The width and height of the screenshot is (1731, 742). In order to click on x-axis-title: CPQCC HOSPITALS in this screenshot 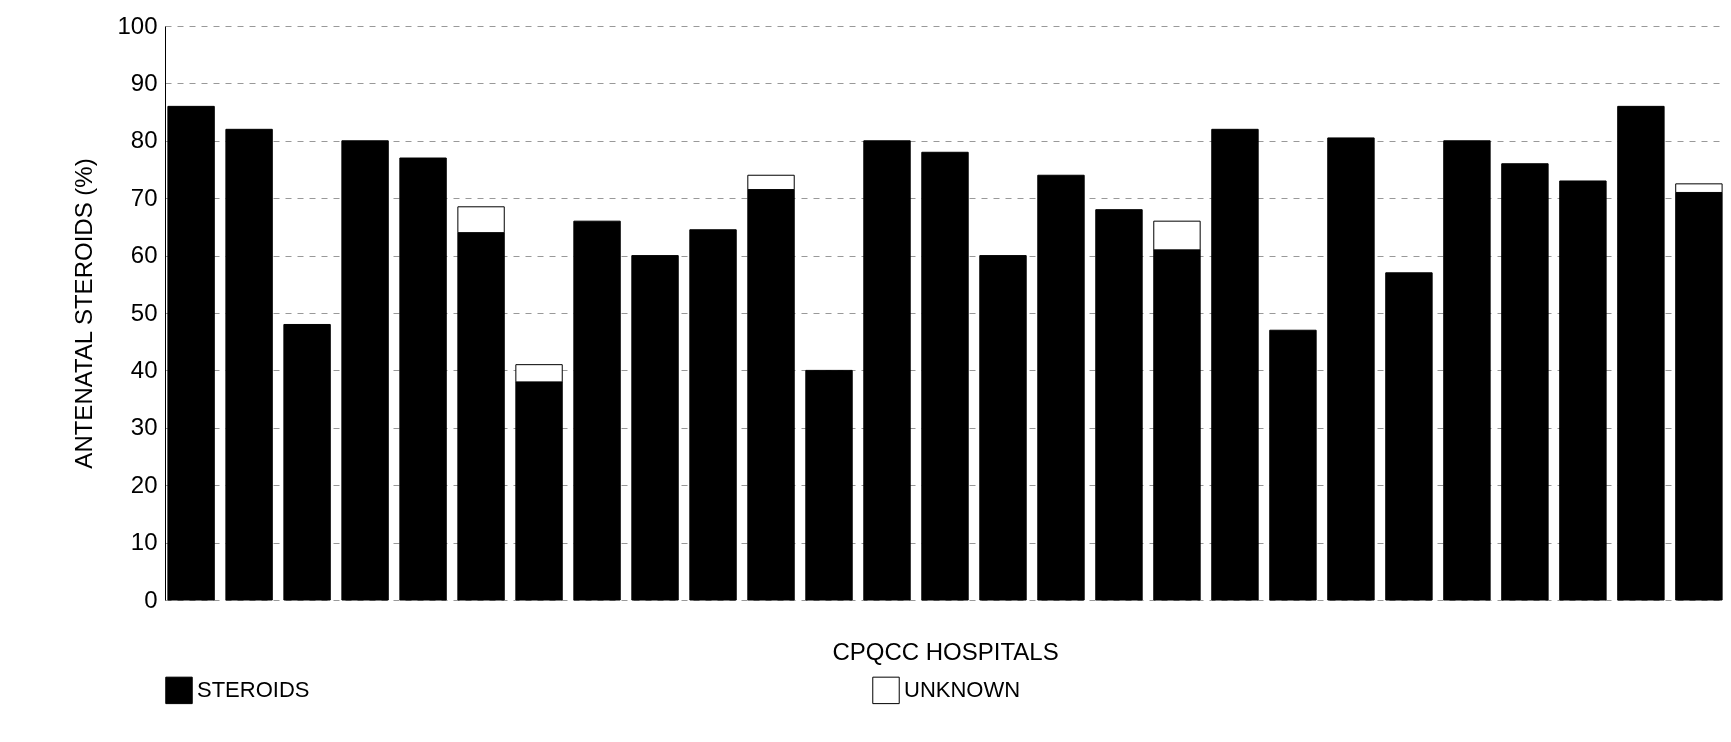, I will do `click(945, 651)`.